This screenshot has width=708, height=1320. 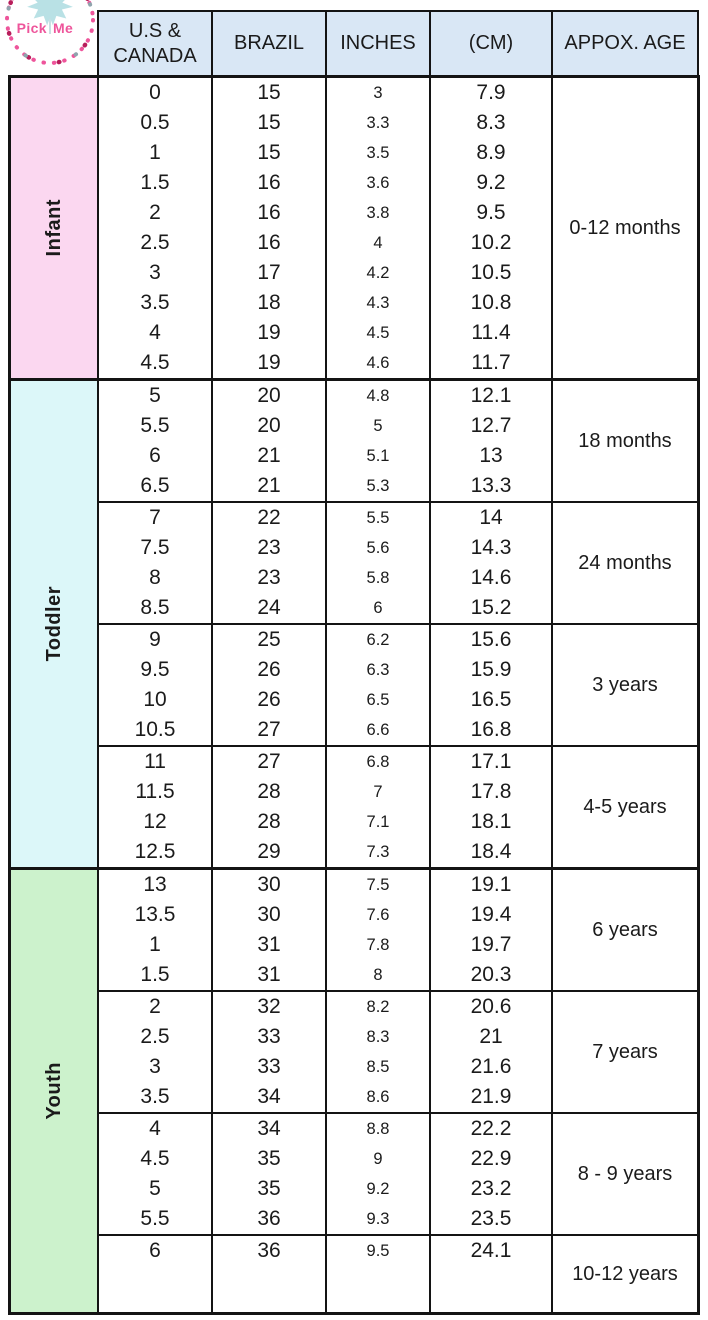 I want to click on value-column: 17.1 17.8 18.1 18.4, so click(x=492, y=807).